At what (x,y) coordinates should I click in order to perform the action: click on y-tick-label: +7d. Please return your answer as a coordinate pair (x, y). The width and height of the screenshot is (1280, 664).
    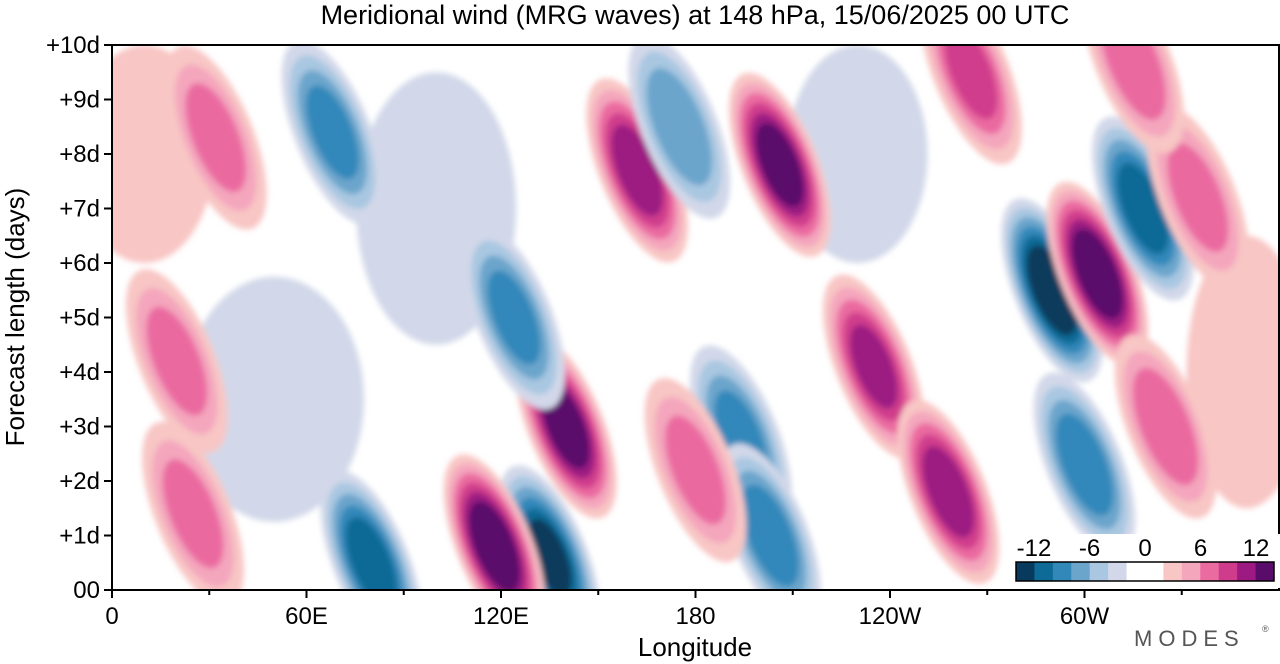
    Looking at the image, I should click on (79, 209).